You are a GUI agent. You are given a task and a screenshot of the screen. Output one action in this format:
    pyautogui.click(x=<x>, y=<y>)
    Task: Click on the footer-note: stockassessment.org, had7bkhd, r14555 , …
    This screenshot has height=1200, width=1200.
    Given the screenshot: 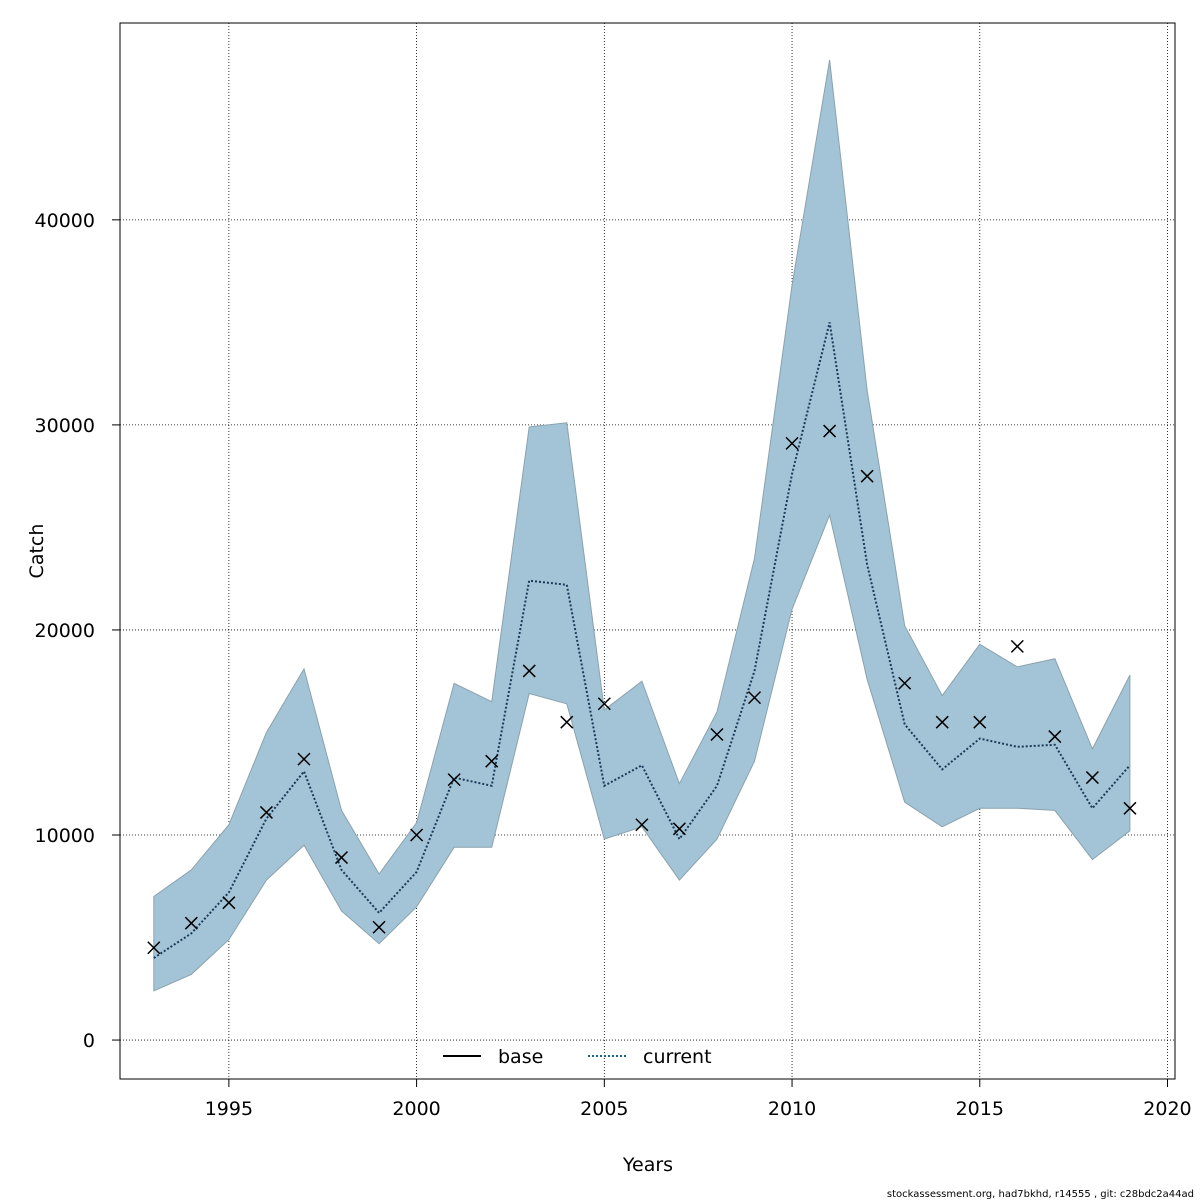 What is the action you would take?
    pyautogui.click(x=1040, y=1194)
    